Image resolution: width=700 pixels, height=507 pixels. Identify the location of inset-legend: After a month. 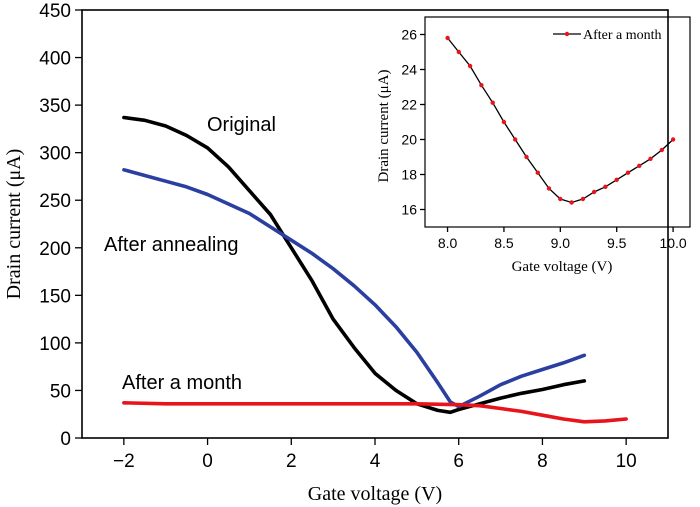
(607, 35).